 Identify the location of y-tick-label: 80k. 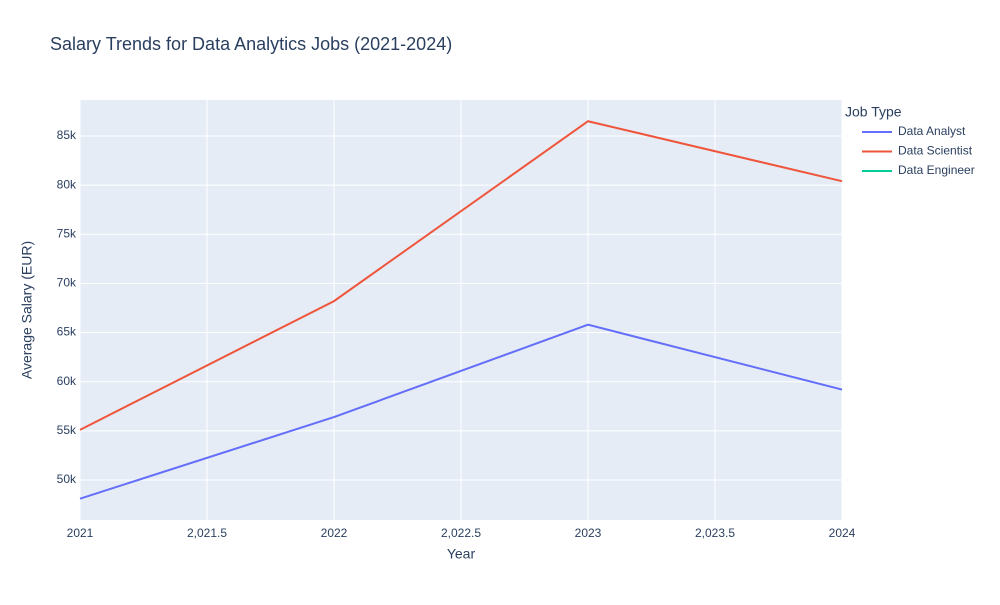
(67, 184).